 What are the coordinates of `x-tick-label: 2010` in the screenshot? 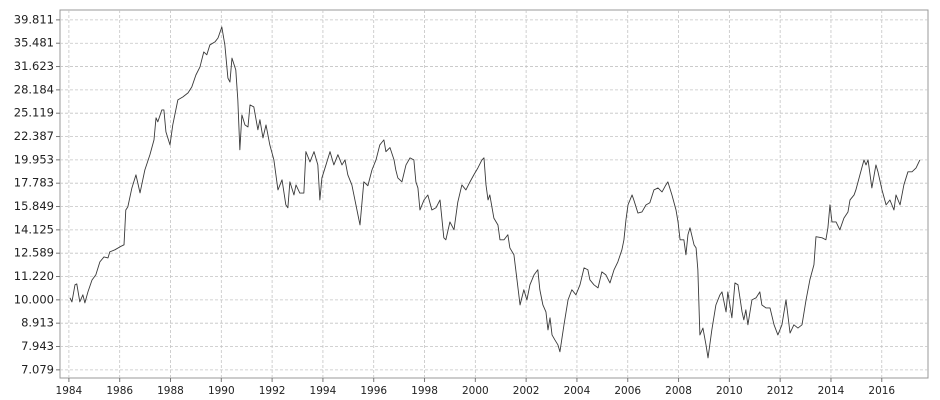 It's located at (729, 391).